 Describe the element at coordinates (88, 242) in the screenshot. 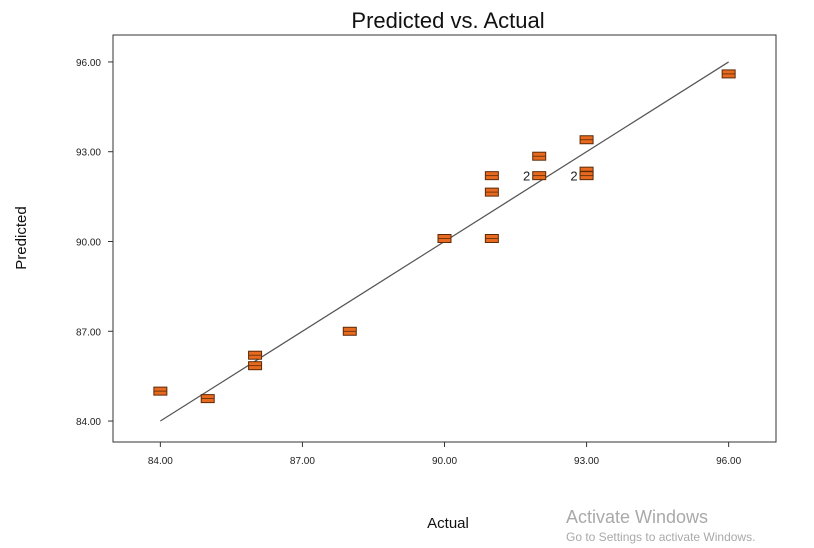

I see `y-tick-label: 90.00` at that location.